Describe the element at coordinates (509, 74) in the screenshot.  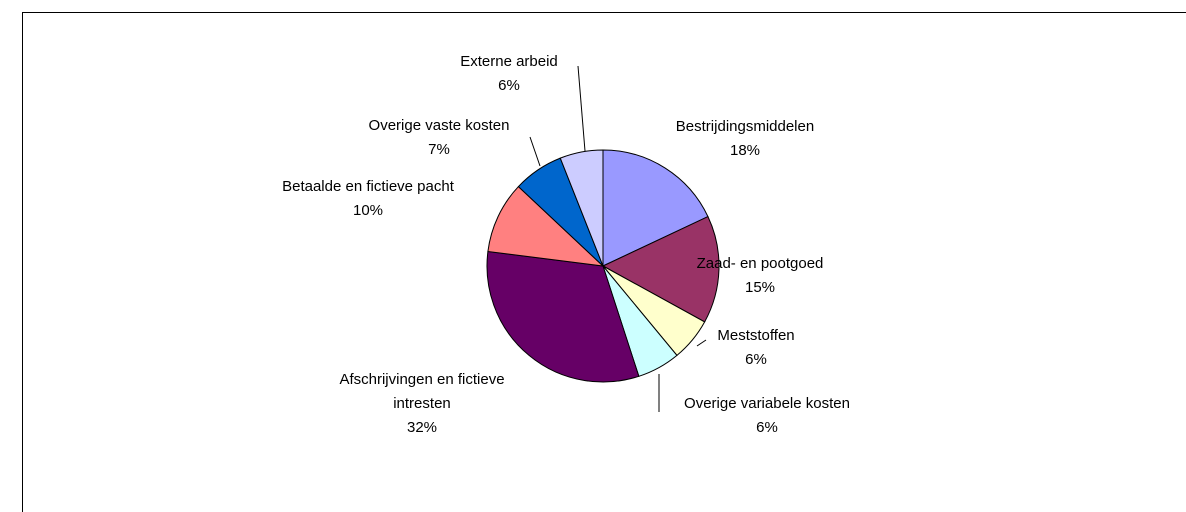
I see `slice-label: Externe arbeid 6%` at that location.